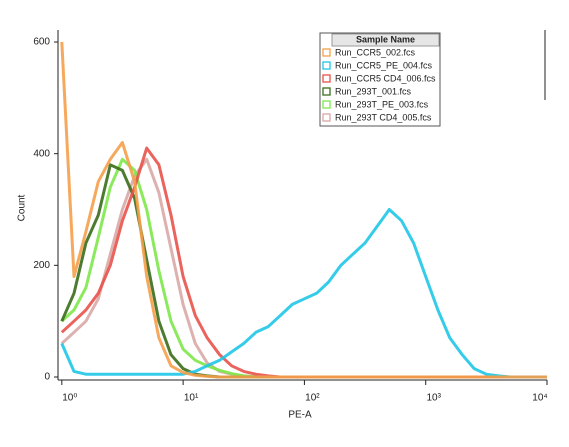 Image resolution: width=569 pixels, height=447 pixels. Describe the element at coordinates (384, 65) in the screenshot. I see `legend-label: Run_CCR5_PE_004.fcs` at that location.